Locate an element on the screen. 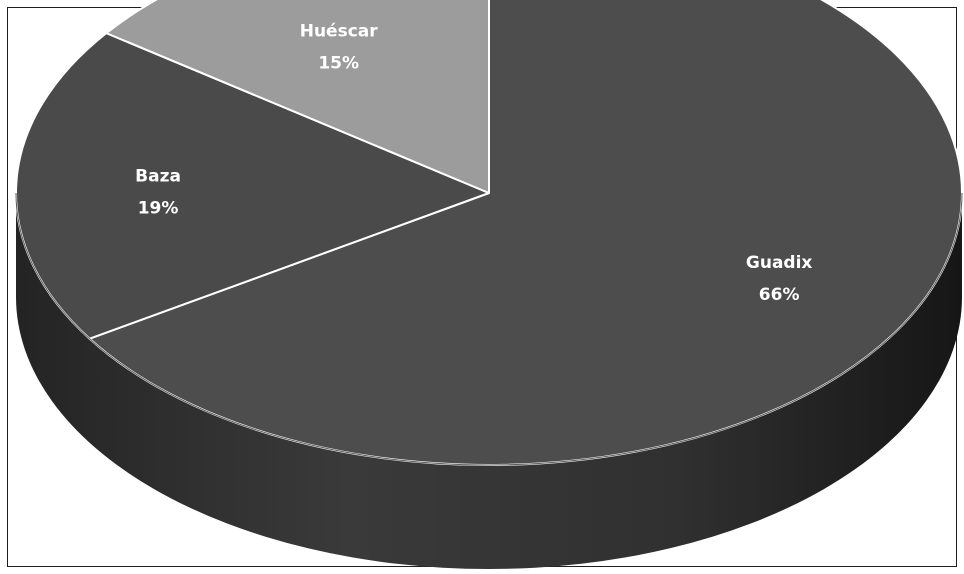 This screenshot has width=964, height=574. slice-label-name: Baza is located at coordinates (158, 177).